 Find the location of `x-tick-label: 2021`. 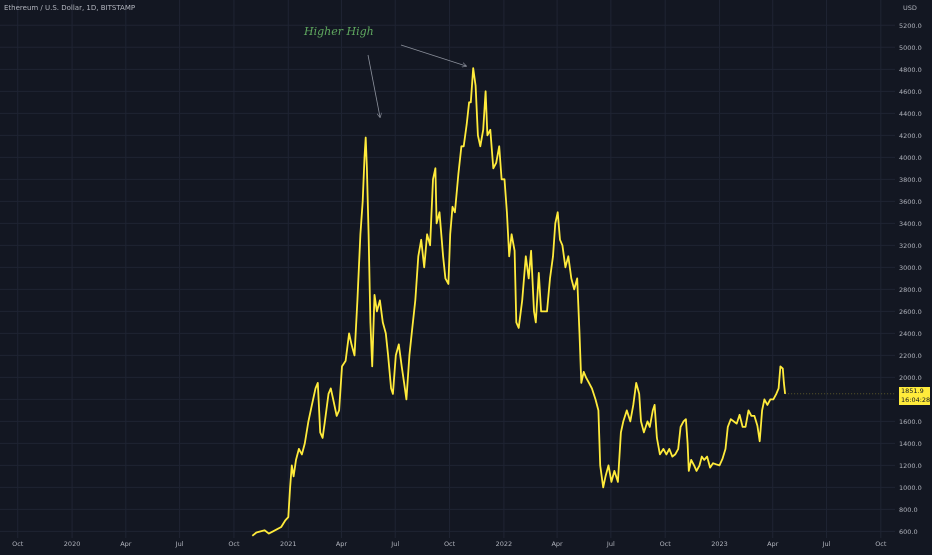

x-tick-label: 2021 is located at coordinates (288, 544).